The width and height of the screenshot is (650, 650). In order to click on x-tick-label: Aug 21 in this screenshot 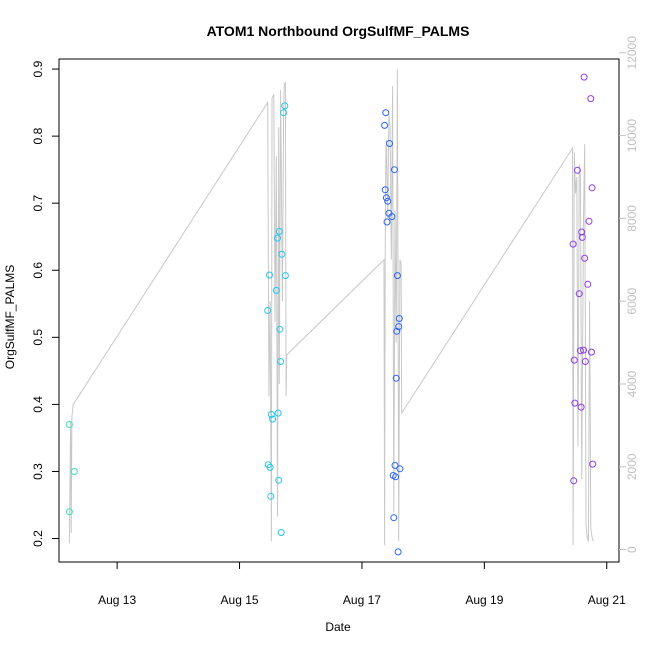, I will do `click(607, 600)`.